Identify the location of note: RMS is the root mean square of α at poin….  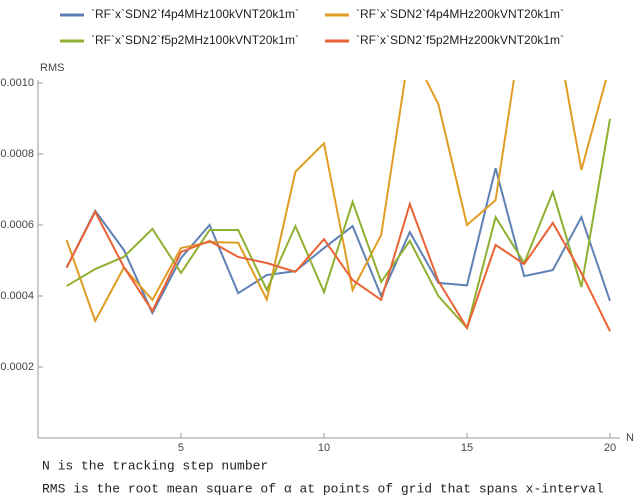
(323, 488).